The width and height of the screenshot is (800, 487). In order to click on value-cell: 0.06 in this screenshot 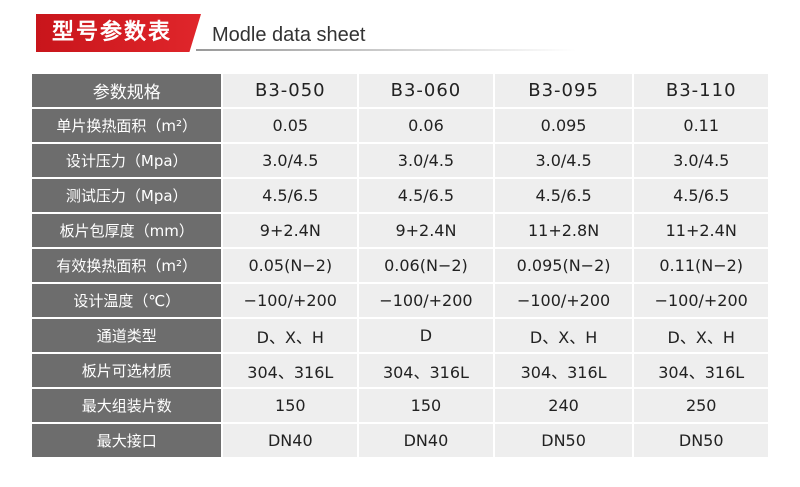, I will do `click(426, 125)`.